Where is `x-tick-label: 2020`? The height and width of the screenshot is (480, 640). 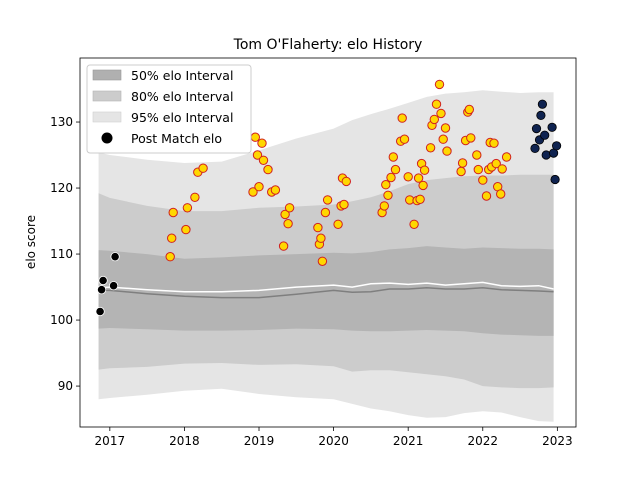 x-tick-label: 2020 is located at coordinates (333, 441).